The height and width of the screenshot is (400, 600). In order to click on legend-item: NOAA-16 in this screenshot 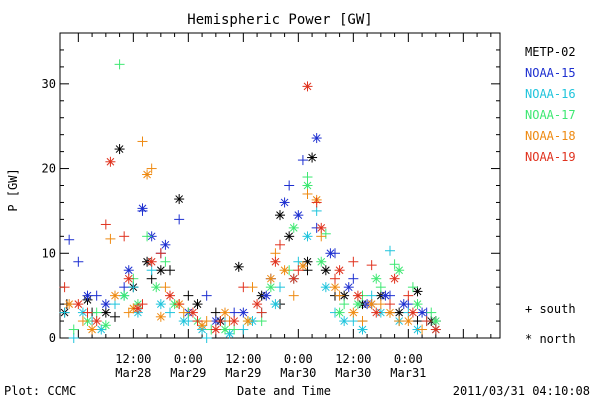, I will do `click(550, 94)`.